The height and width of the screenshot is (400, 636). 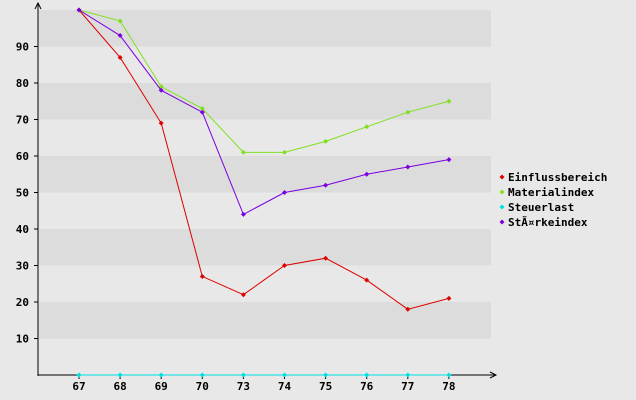 What do you see at coordinates (448, 386) in the screenshot?
I see `x-tick-label: 78` at bounding box center [448, 386].